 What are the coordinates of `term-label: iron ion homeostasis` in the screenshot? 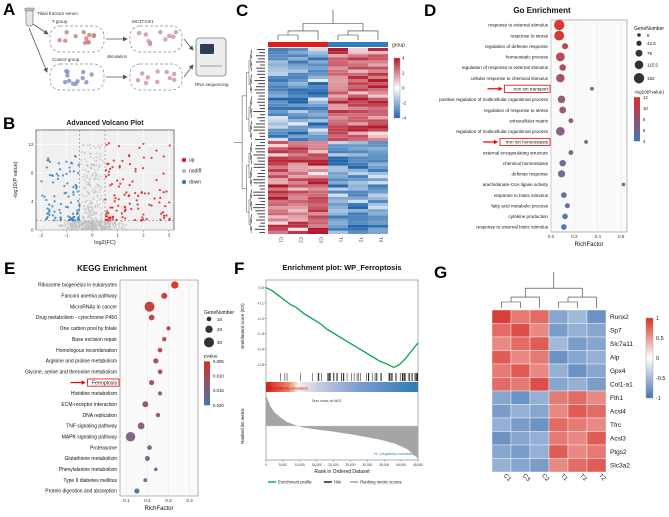 It's located at (527, 142).